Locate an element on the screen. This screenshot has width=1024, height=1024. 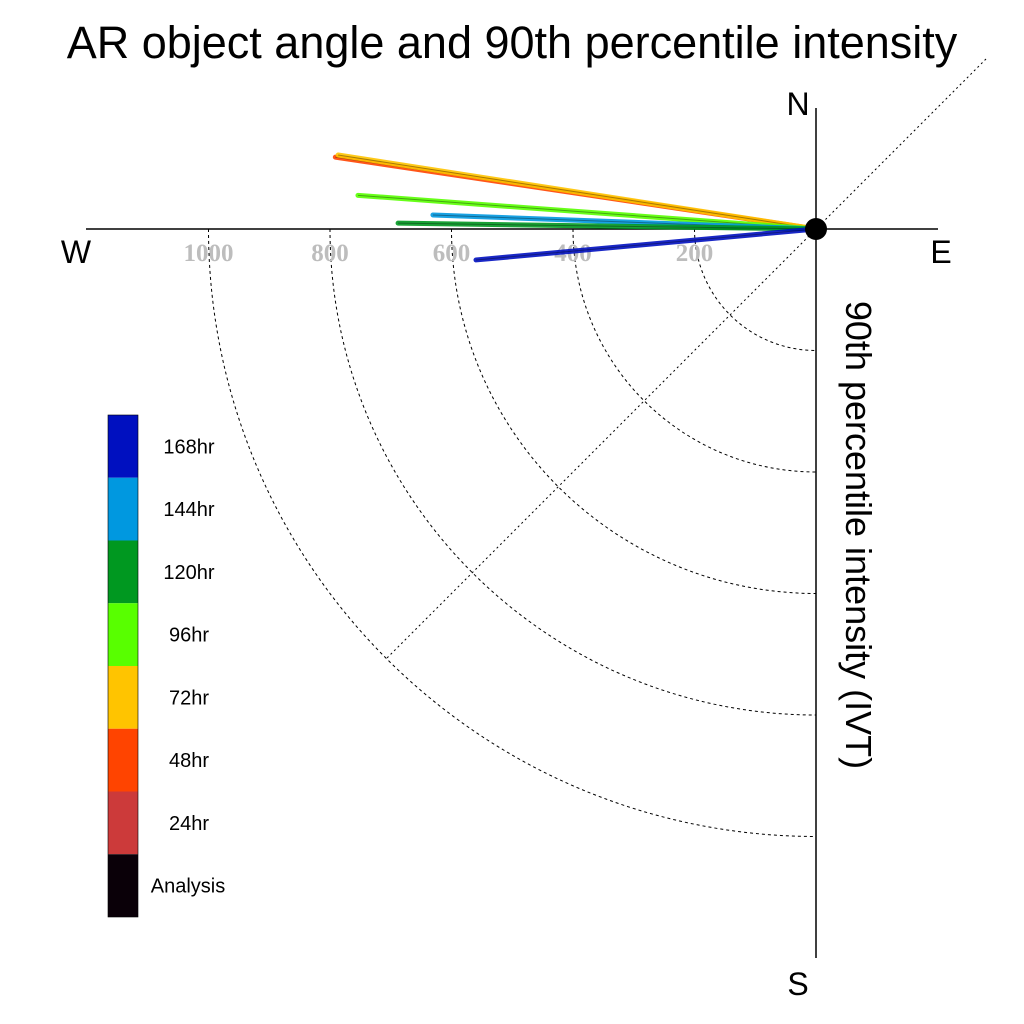
vector-series is located at coordinates (575, 207).